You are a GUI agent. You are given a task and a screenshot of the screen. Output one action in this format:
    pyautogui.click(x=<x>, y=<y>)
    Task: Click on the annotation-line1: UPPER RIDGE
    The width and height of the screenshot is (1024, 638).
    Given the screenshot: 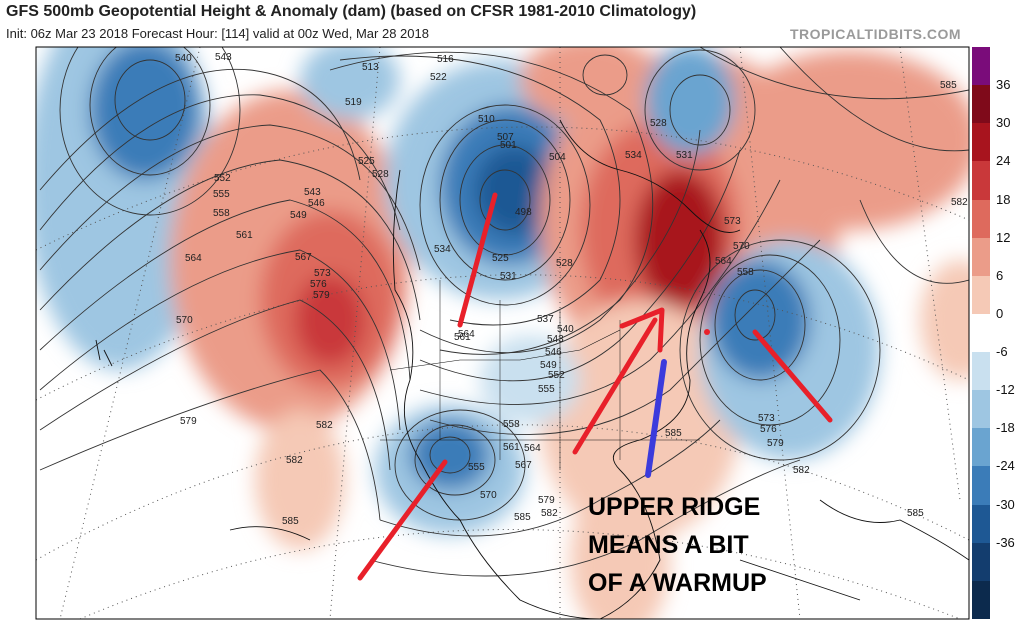 What is the action you would take?
    pyautogui.click(x=674, y=507)
    